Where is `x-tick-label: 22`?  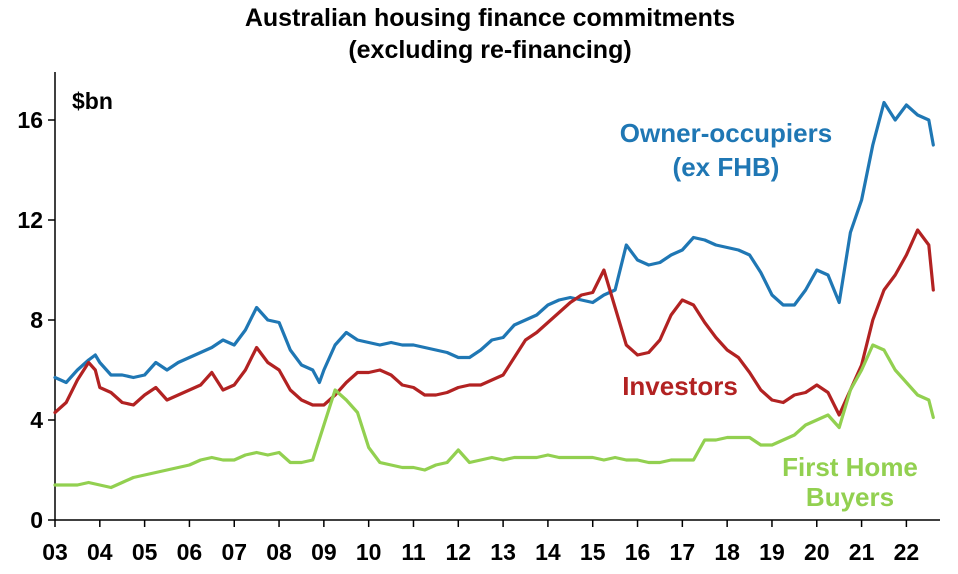 x-tick-label: 22 is located at coordinates (907, 552).